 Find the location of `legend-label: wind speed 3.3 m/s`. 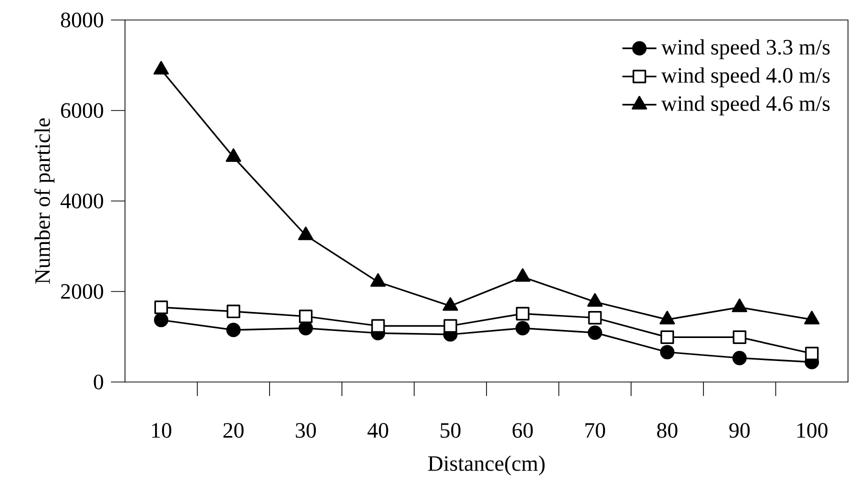

legend-label: wind speed 3.3 m/s is located at coordinates (745, 49).